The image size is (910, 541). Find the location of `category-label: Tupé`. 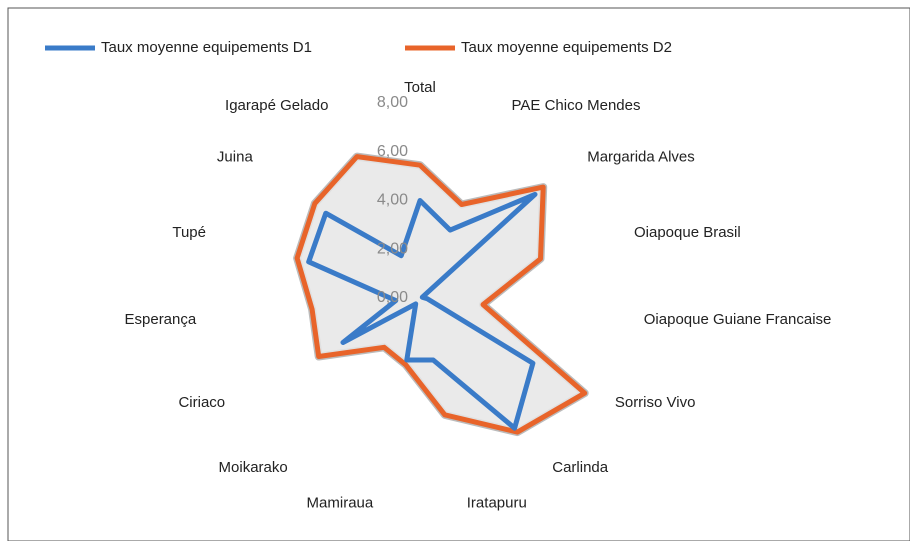

category-label: Tupé is located at coordinates (189, 232).